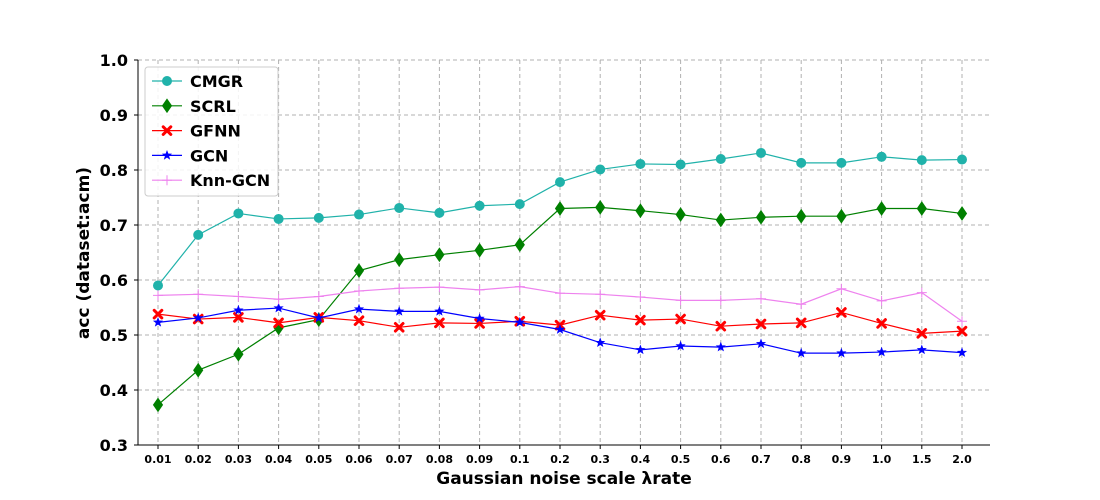 The image size is (1100, 500). I want to click on x-tick-label: 0.01, so click(157, 459).